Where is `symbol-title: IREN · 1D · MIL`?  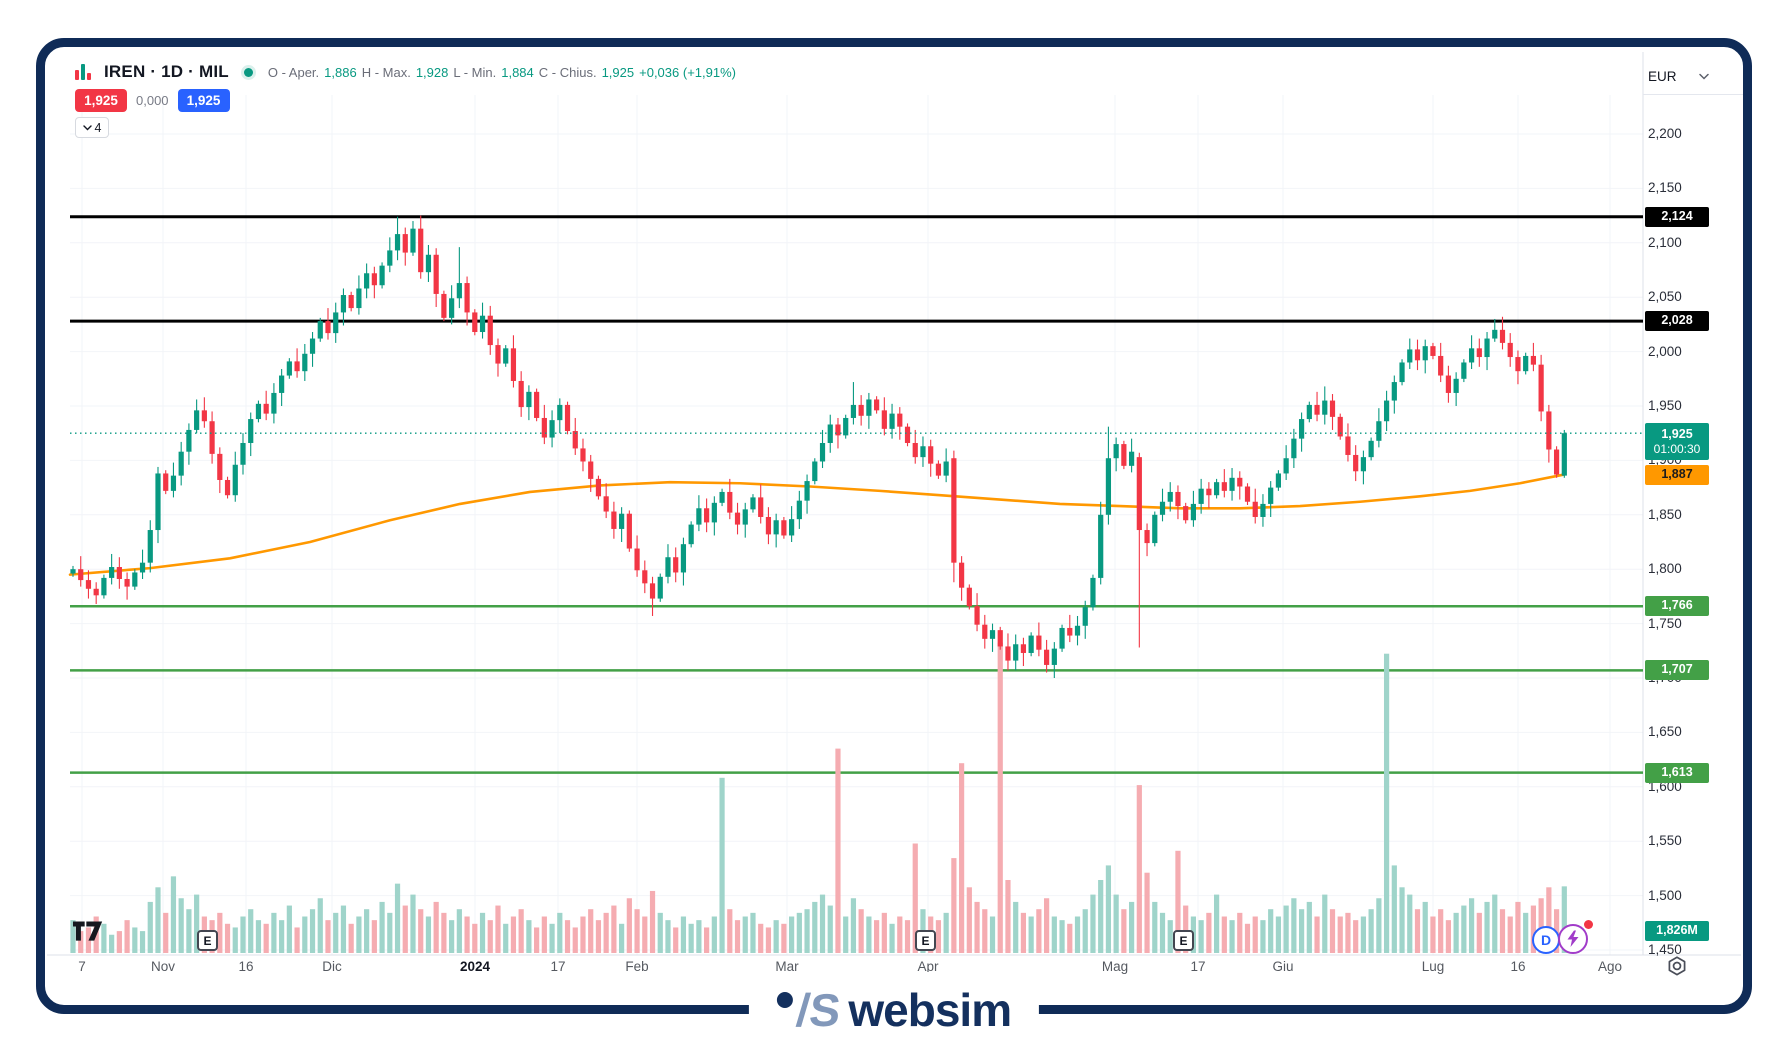
symbol-title: IREN · 1D · MIL is located at coordinates (166, 71).